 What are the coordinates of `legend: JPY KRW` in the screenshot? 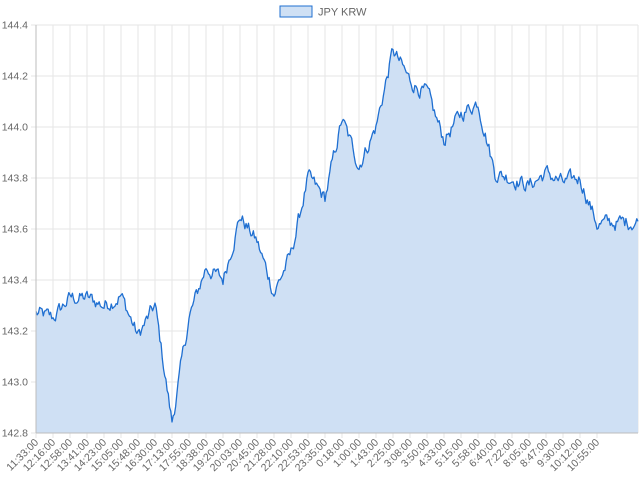 It's located at (323, 12).